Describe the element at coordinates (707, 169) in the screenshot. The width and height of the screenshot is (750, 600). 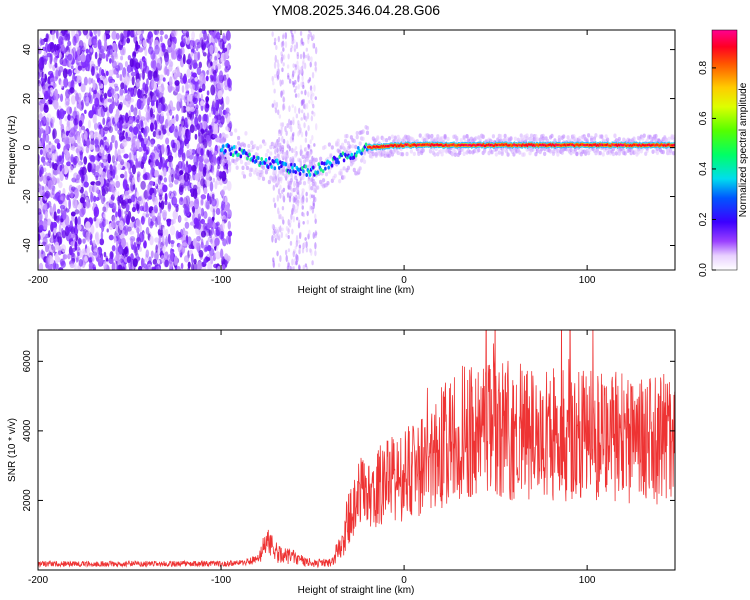
I see `colorbar-ticks: 0.00.20.40.60.8` at that location.